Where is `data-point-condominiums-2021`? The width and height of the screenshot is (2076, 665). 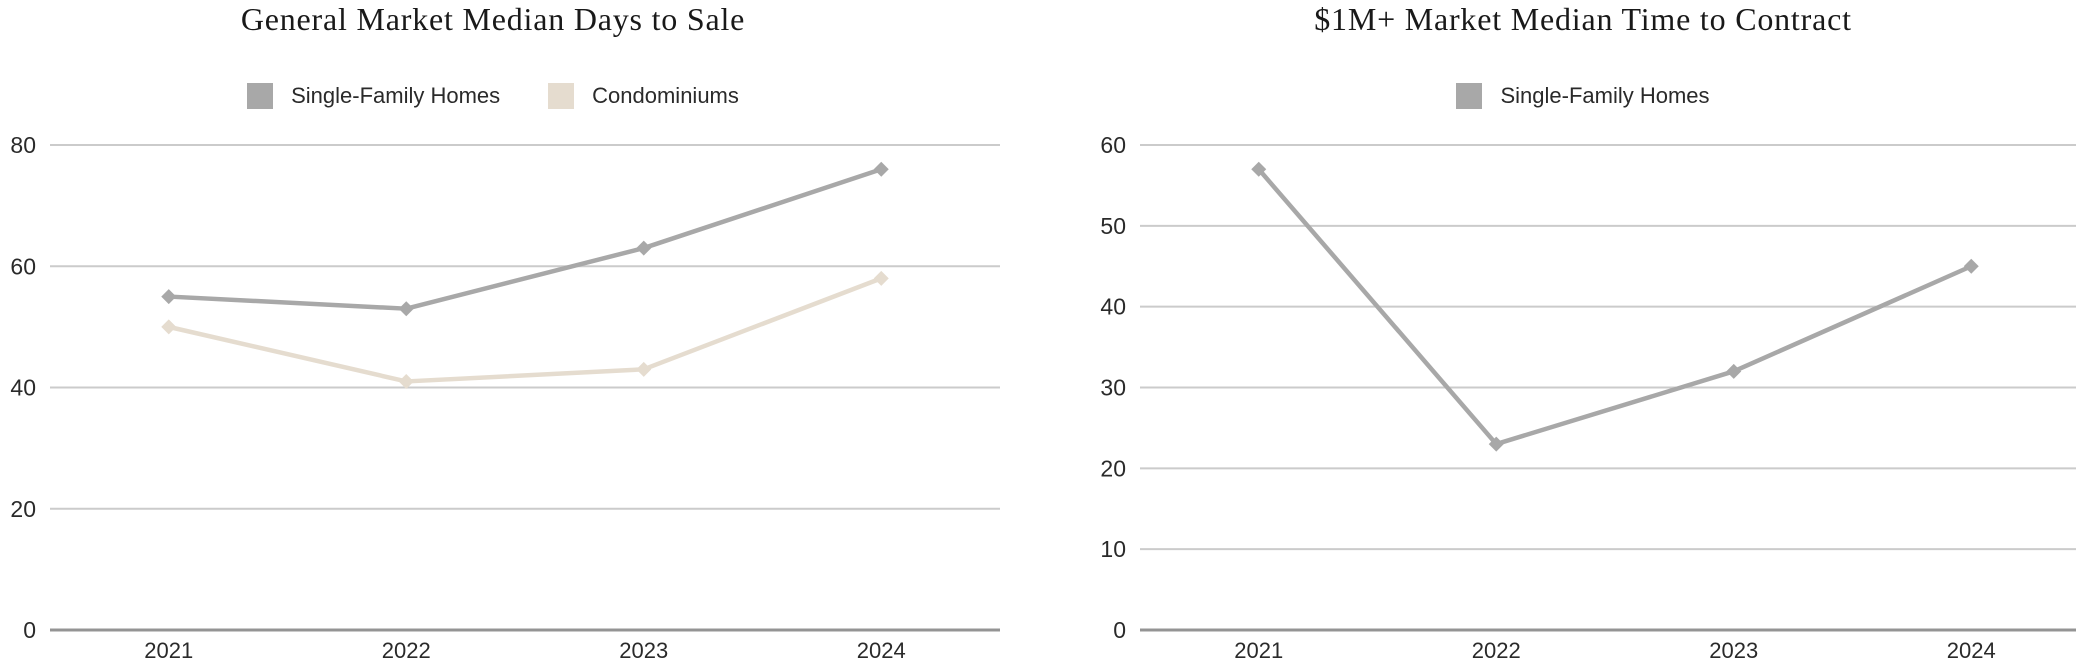 data-point-condominiums-2021 is located at coordinates (169, 327).